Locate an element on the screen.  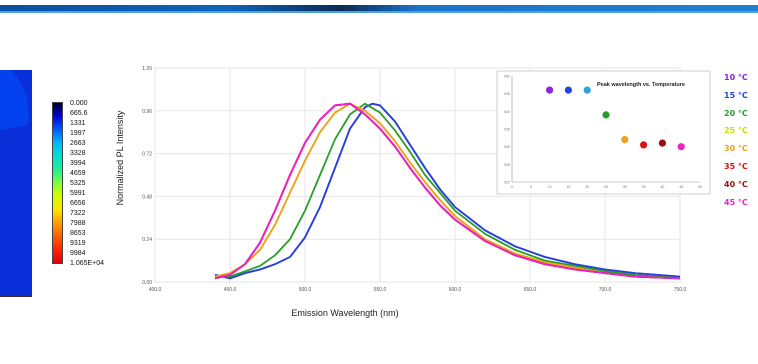
inset-y-tick-label: 525 is located at coordinates (507, 165).